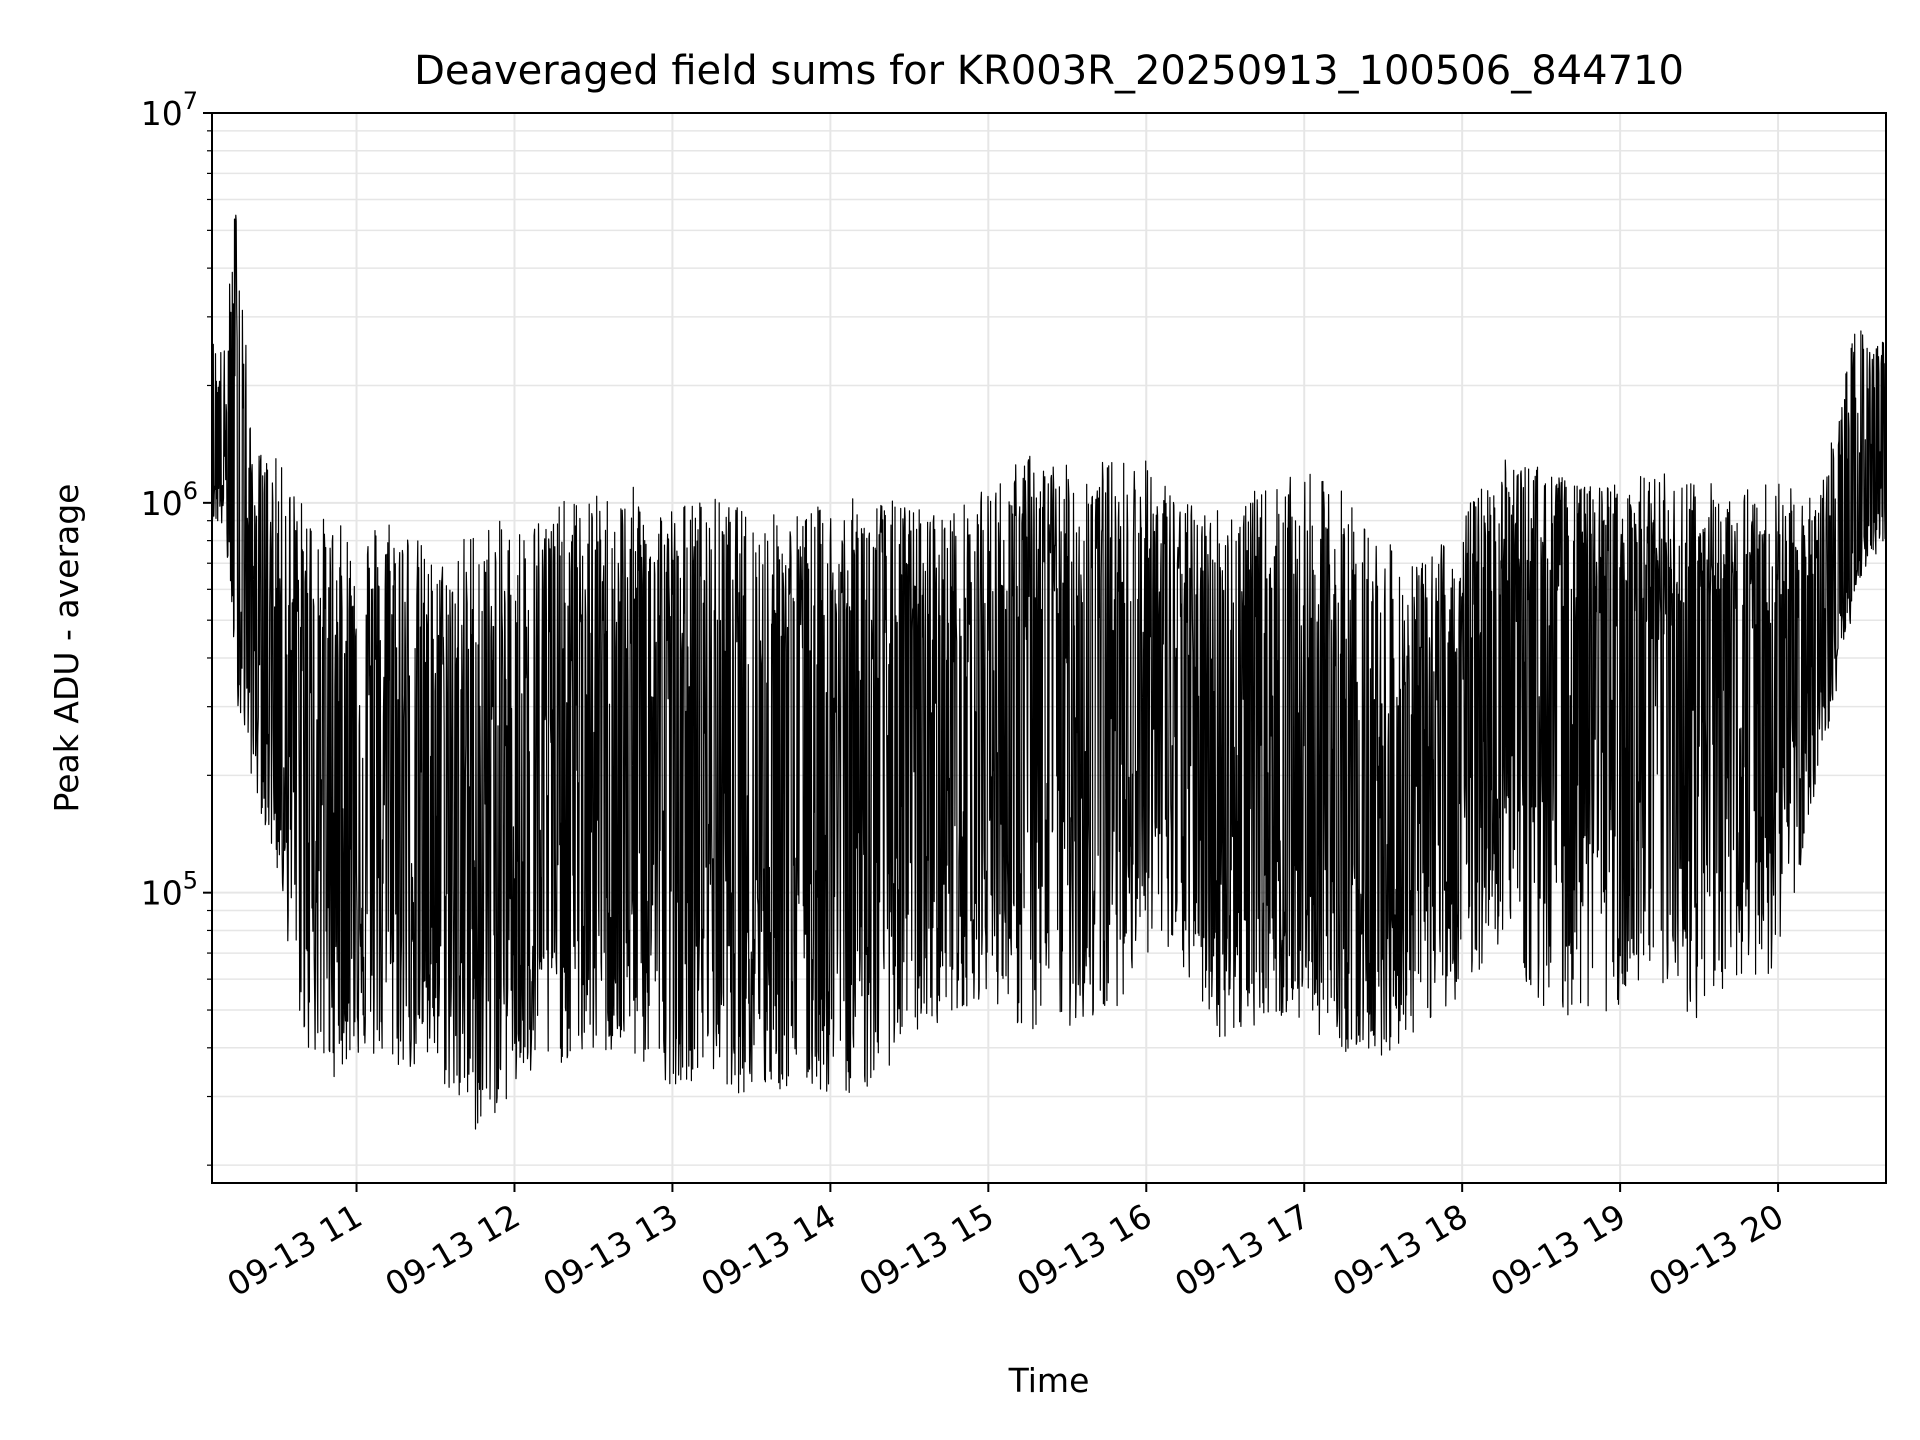 This screenshot has width=1920, height=1440. What do you see at coordinates (169, 500) in the screenshot?
I see `y-tick-label: 10⁶` at bounding box center [169, 500].